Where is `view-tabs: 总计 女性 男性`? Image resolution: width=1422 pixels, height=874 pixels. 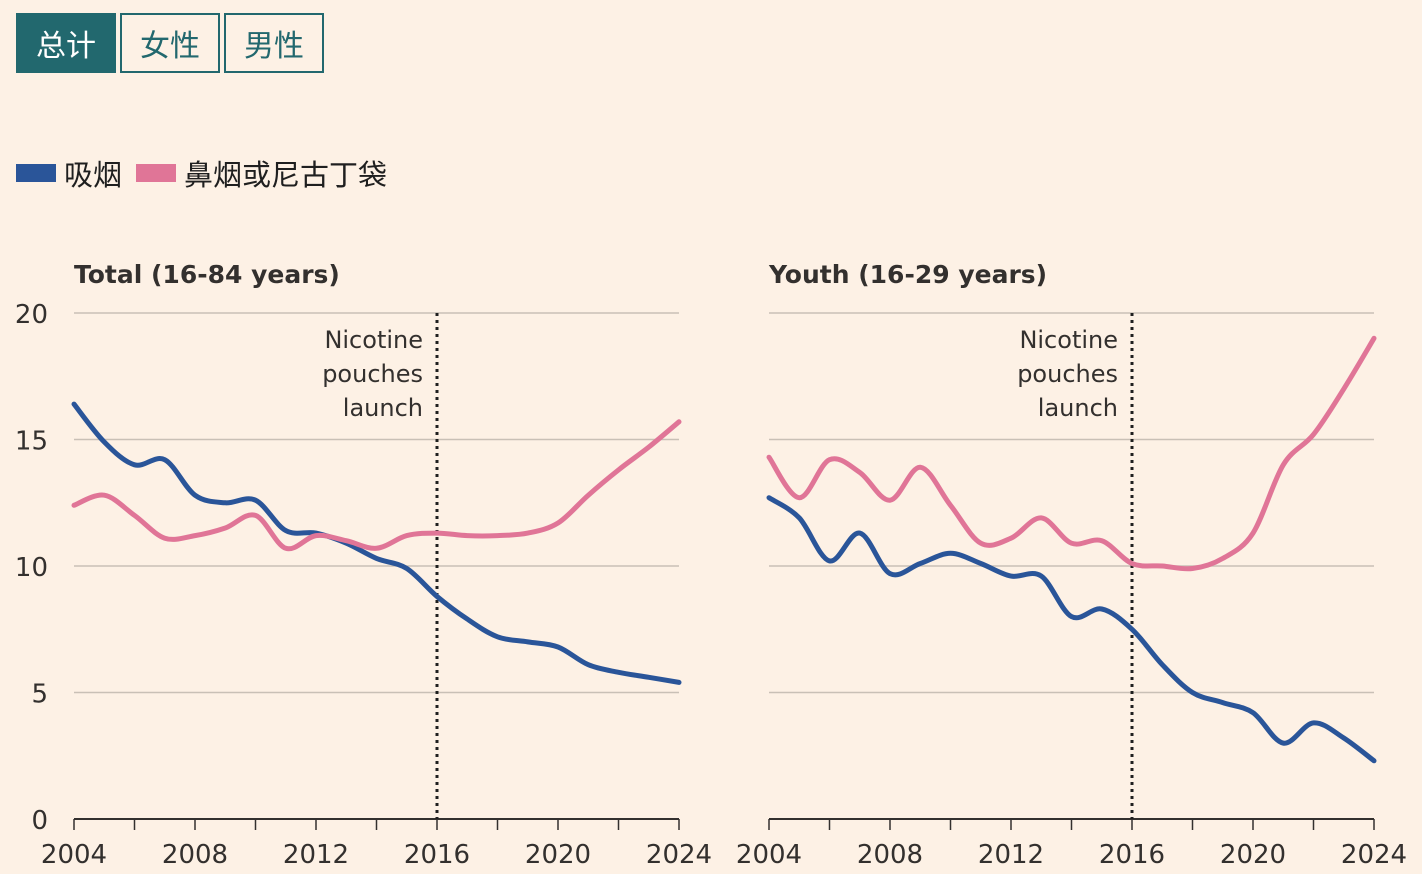 view-tabs: 总计 女性 男性 is located at coordinates (170, 43).